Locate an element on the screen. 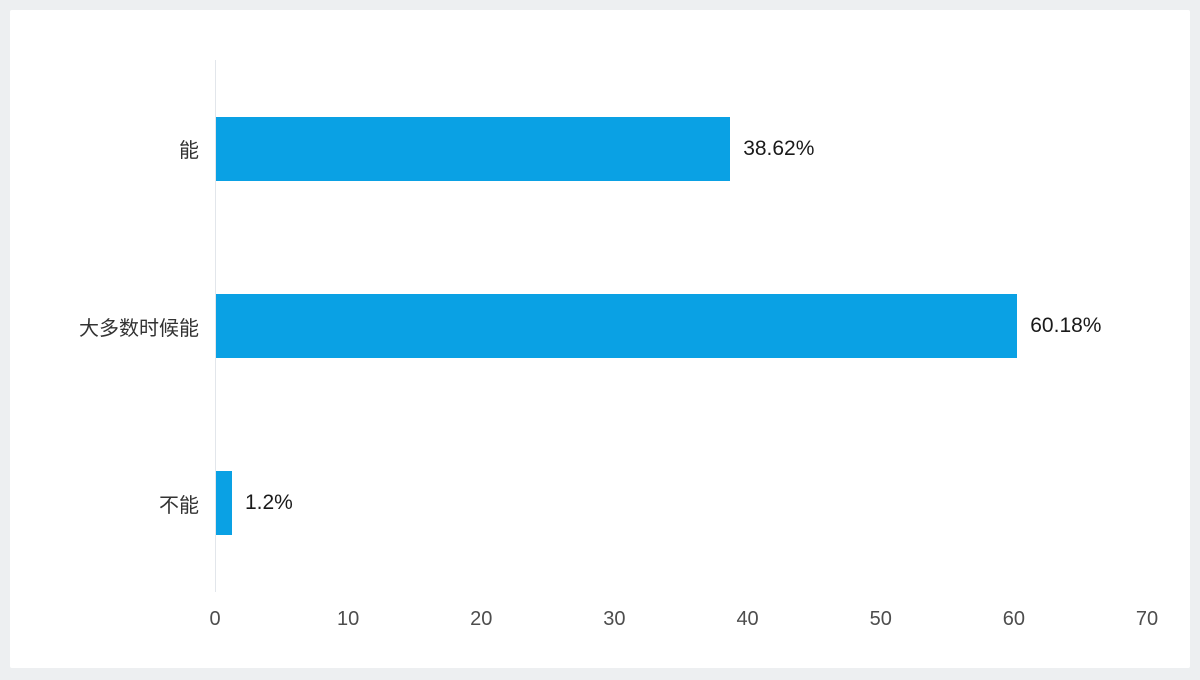 The width and height of the screenshot is (1200, 680). x-tick-label: 30 is located at coordinates (614, 619).